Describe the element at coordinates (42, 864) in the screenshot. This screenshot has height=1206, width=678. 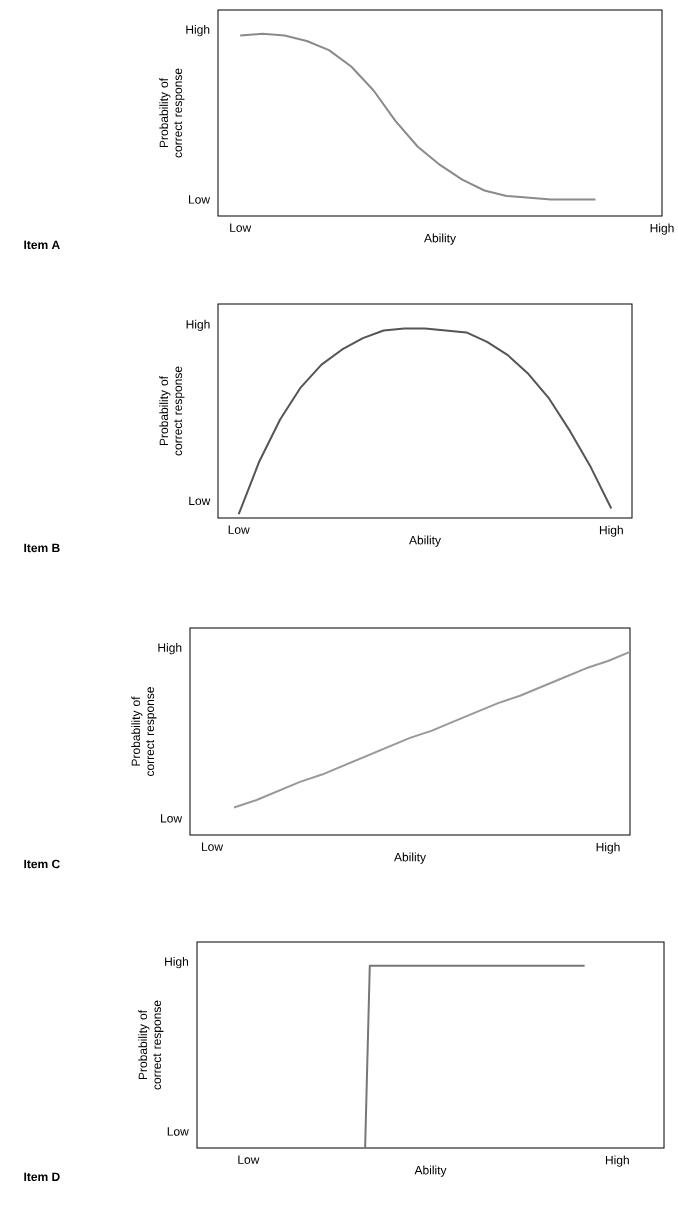
I see `text: Item C` at that location.